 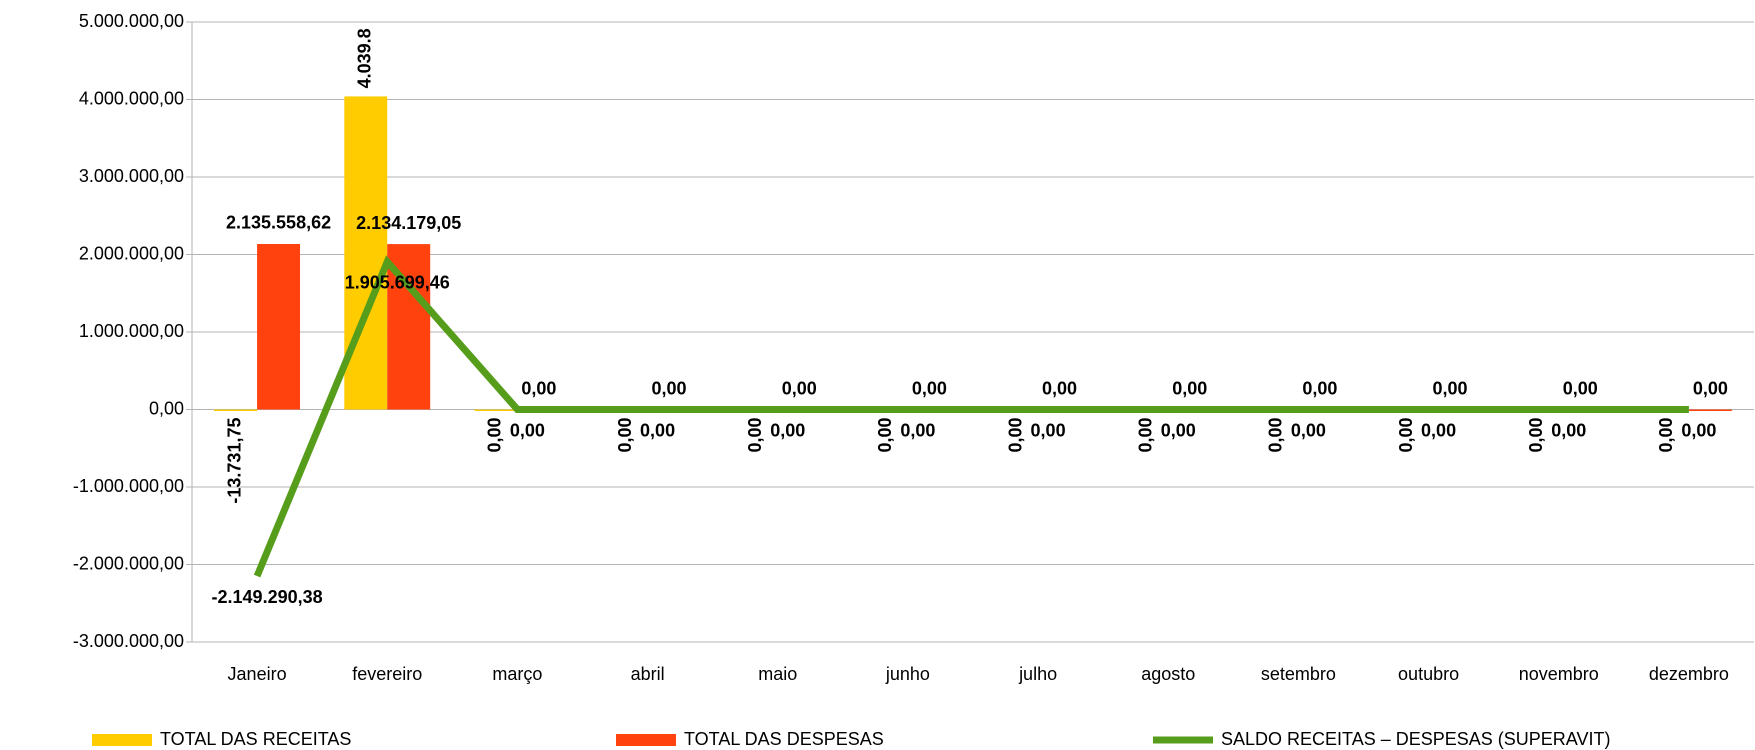 What do you see at coordinates (278, 223) in the screenshot?
I see `data-label: 2.135.558,62` at bounding box center [278, 223].